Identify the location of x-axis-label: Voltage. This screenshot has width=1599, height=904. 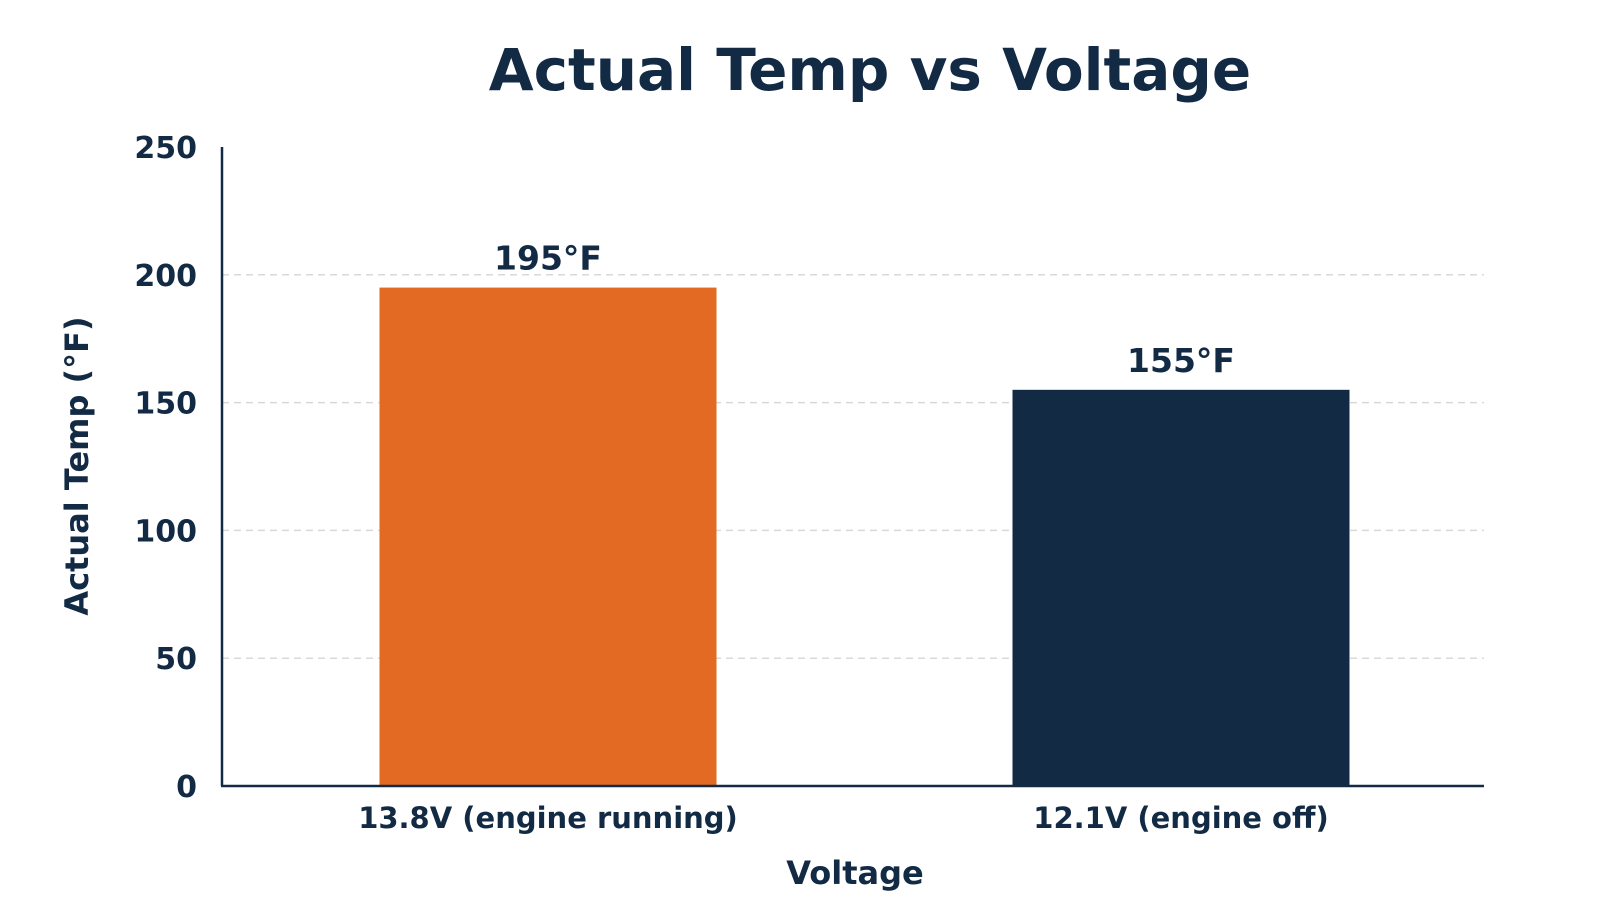
(854, 873).